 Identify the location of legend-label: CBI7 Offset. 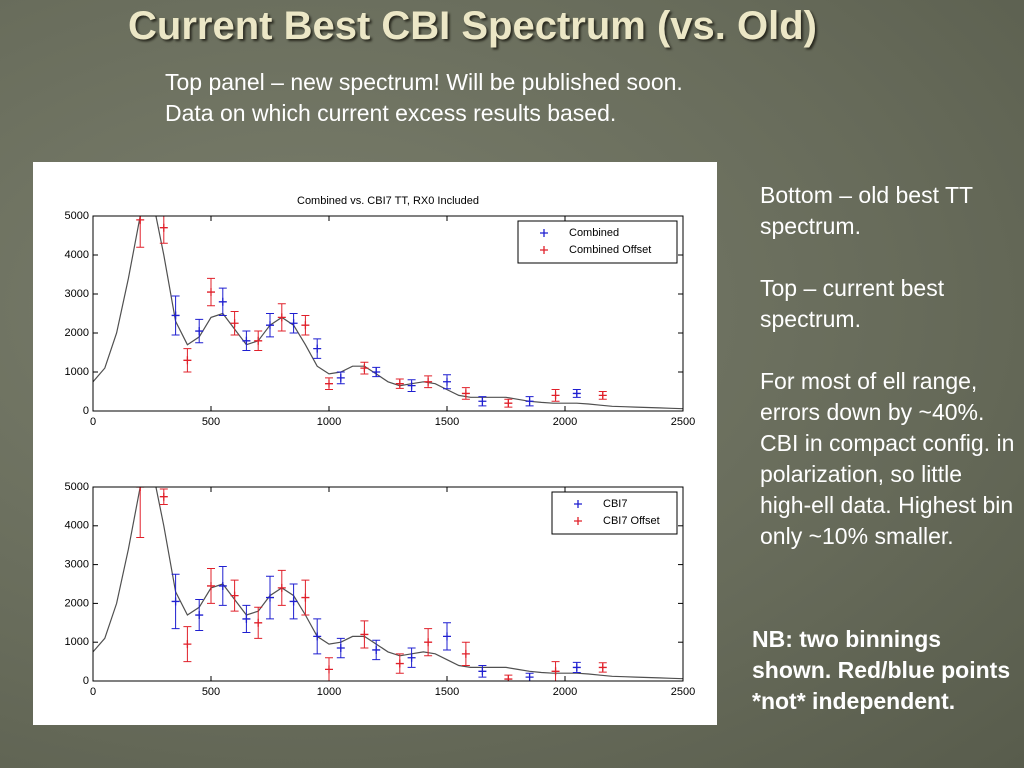
(631, 521).